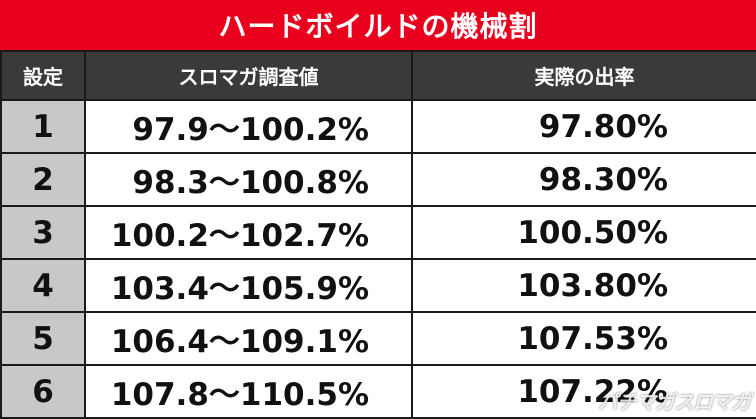 The width and height of the screenshot is (756, 419). What do you see at coordinates (43, 75) in the screenshot?
I see `header-setting: 設定` at bounding box center [43, 75].